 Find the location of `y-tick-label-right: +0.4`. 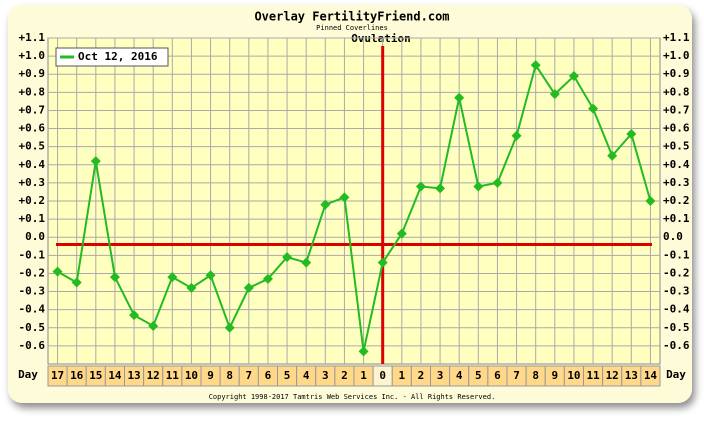

y-tick-label-right: +0.4 is located at coordinates (676, 164).